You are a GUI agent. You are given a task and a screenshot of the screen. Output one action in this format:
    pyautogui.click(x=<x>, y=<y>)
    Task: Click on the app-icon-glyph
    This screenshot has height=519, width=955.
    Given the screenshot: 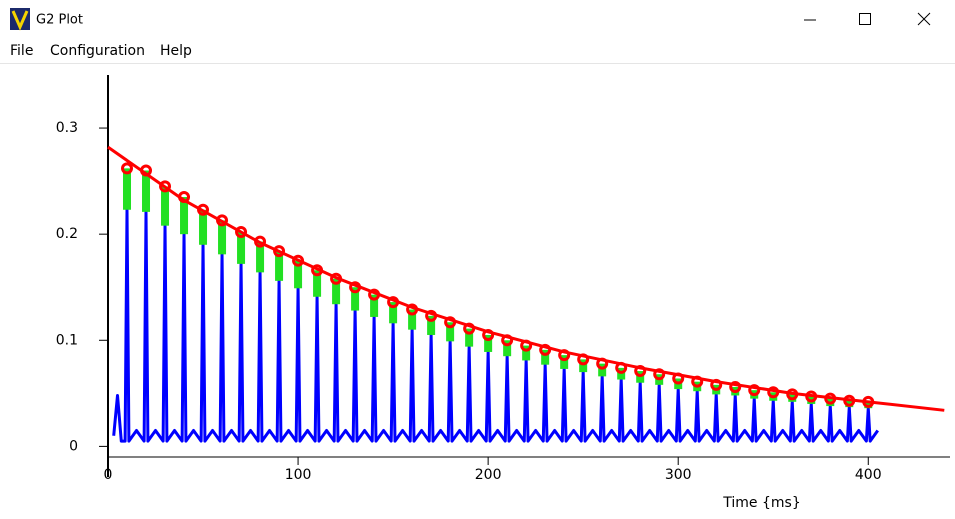 What is the action you would take?
    pyautogui.click(x=20, y=20)
    